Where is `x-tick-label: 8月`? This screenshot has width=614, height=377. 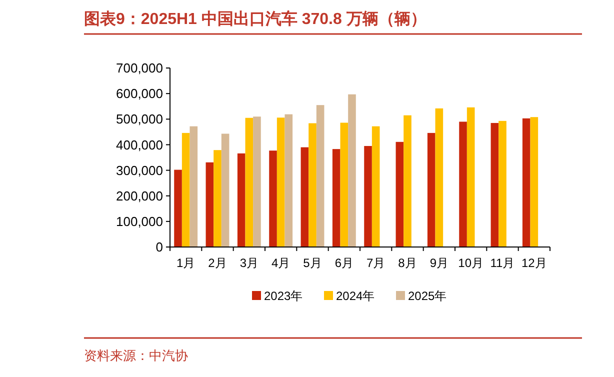
x-tick-label: 8月 is located at coordinates (407, 263).